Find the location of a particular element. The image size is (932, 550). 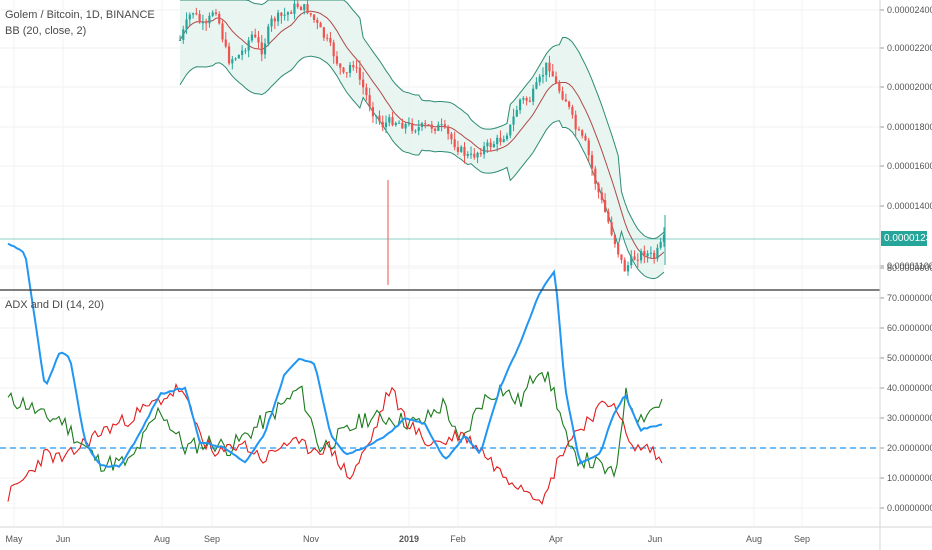

time-label: Apr is located at coordinates (556, 539).